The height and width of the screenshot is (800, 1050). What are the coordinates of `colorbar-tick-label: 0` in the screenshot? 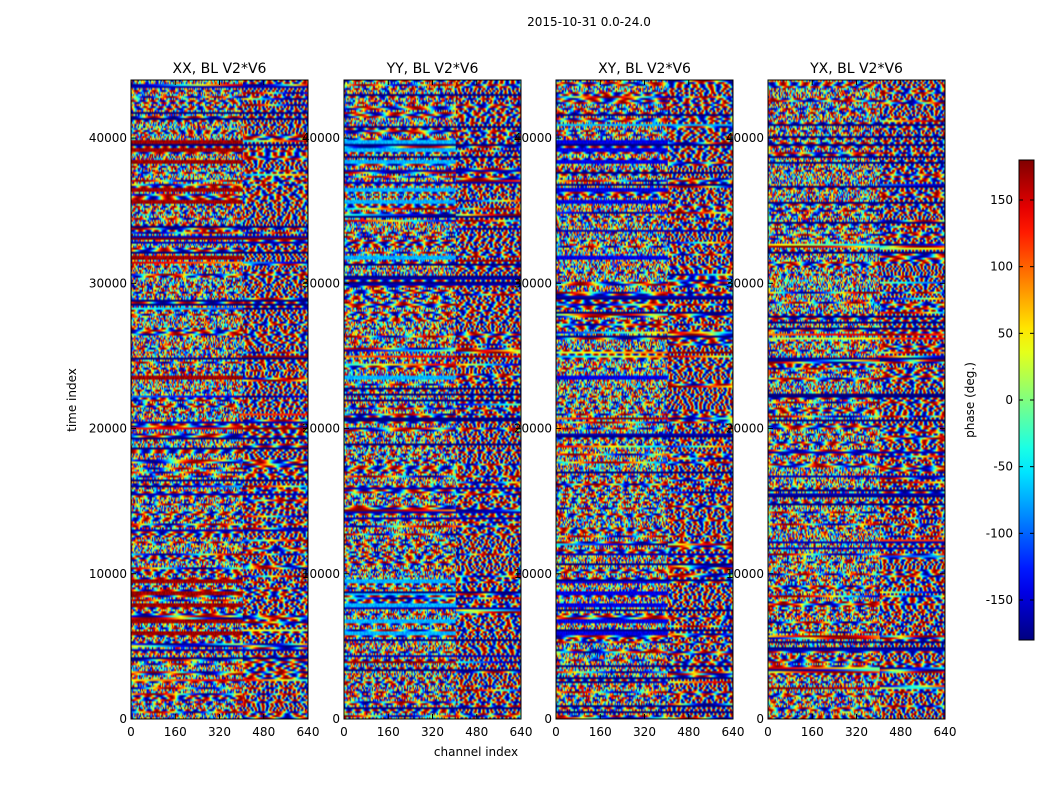 It's located at (1009, 400).